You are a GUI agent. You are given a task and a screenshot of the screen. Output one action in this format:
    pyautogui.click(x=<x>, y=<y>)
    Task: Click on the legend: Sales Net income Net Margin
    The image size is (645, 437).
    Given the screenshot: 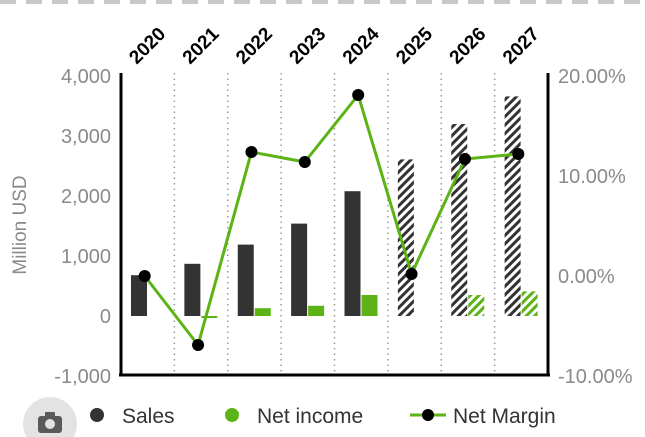 What is the action you would take?
    pyautogui.click(x=323, y=416)
    